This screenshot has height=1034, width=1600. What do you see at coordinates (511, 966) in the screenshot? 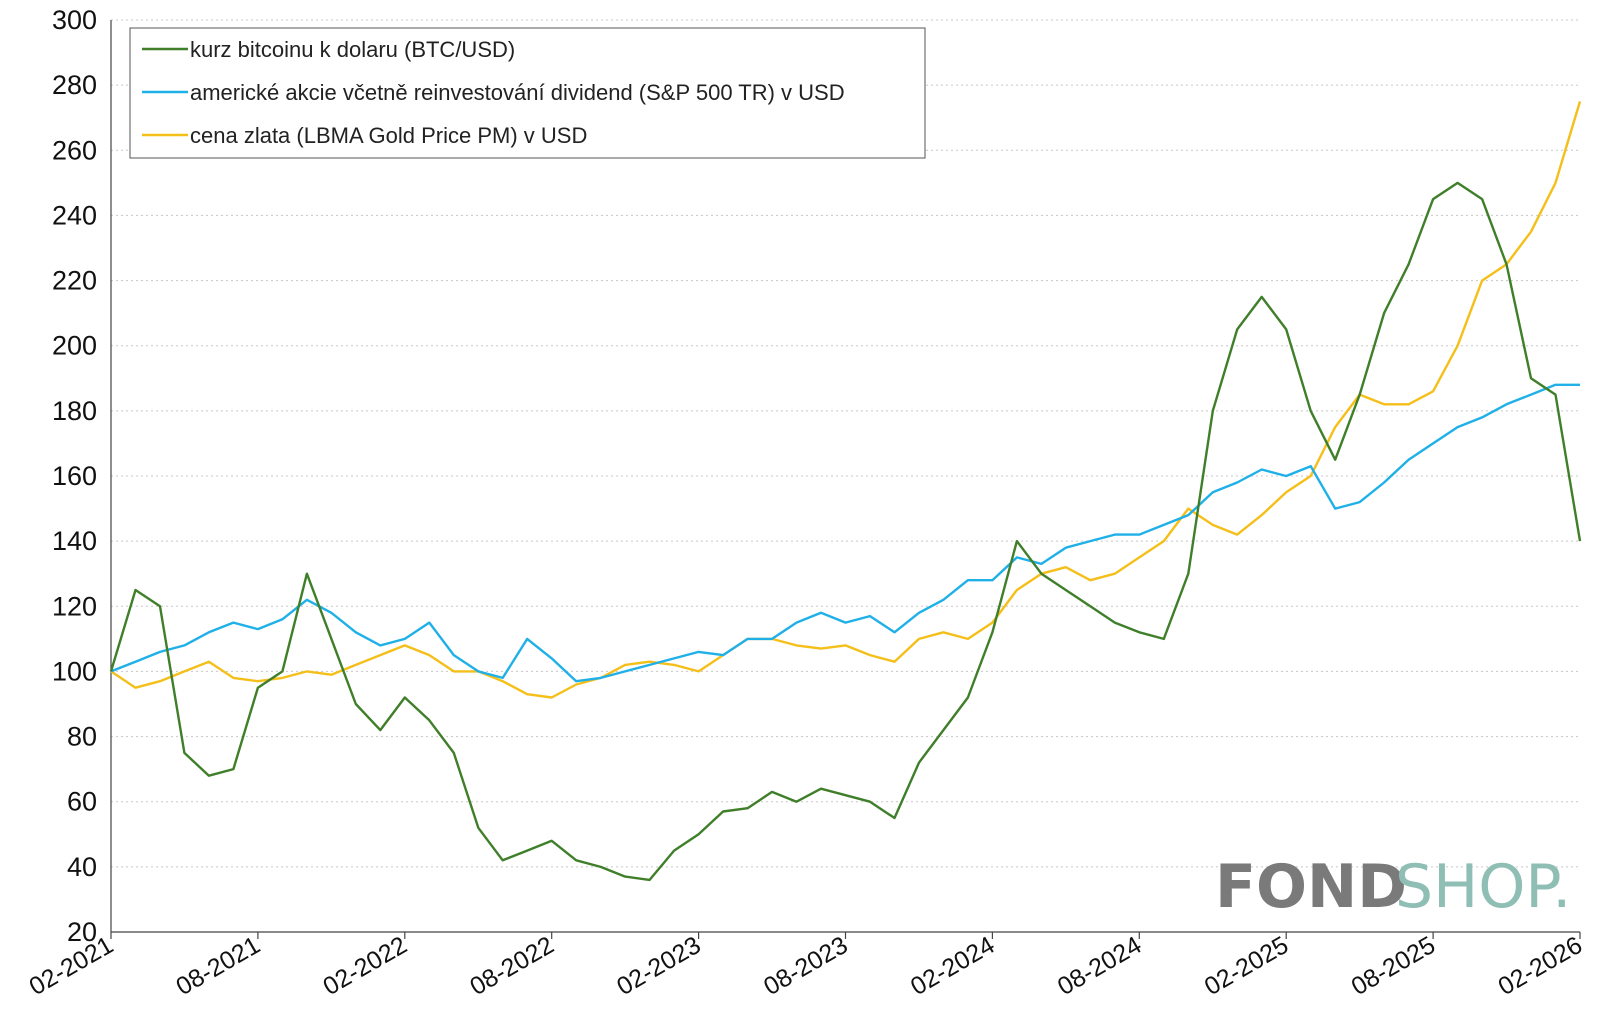
I see `x-tick-label: 08-2022` at bounding box center [511, 966].